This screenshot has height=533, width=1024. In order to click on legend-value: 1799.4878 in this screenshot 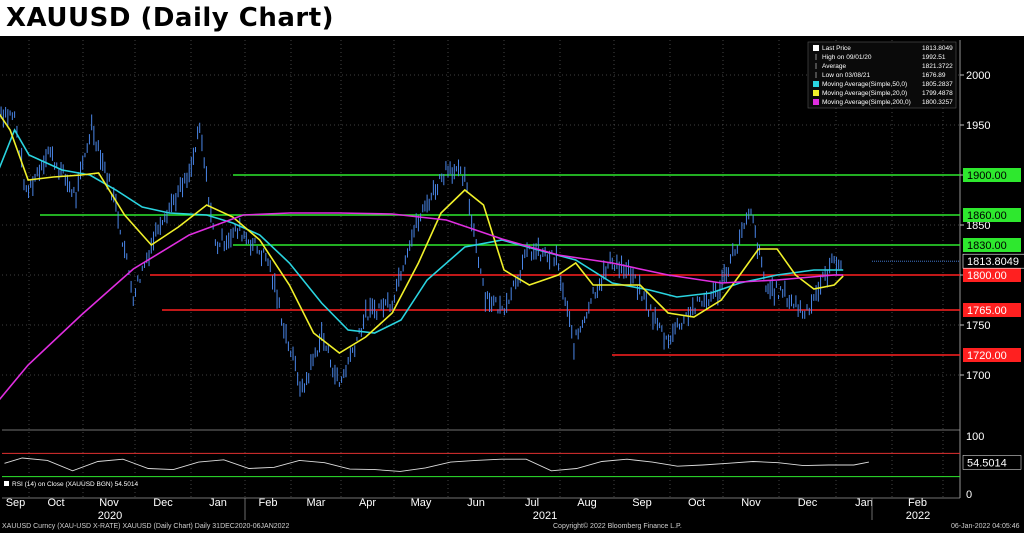, I will do `click(937, 93)`.